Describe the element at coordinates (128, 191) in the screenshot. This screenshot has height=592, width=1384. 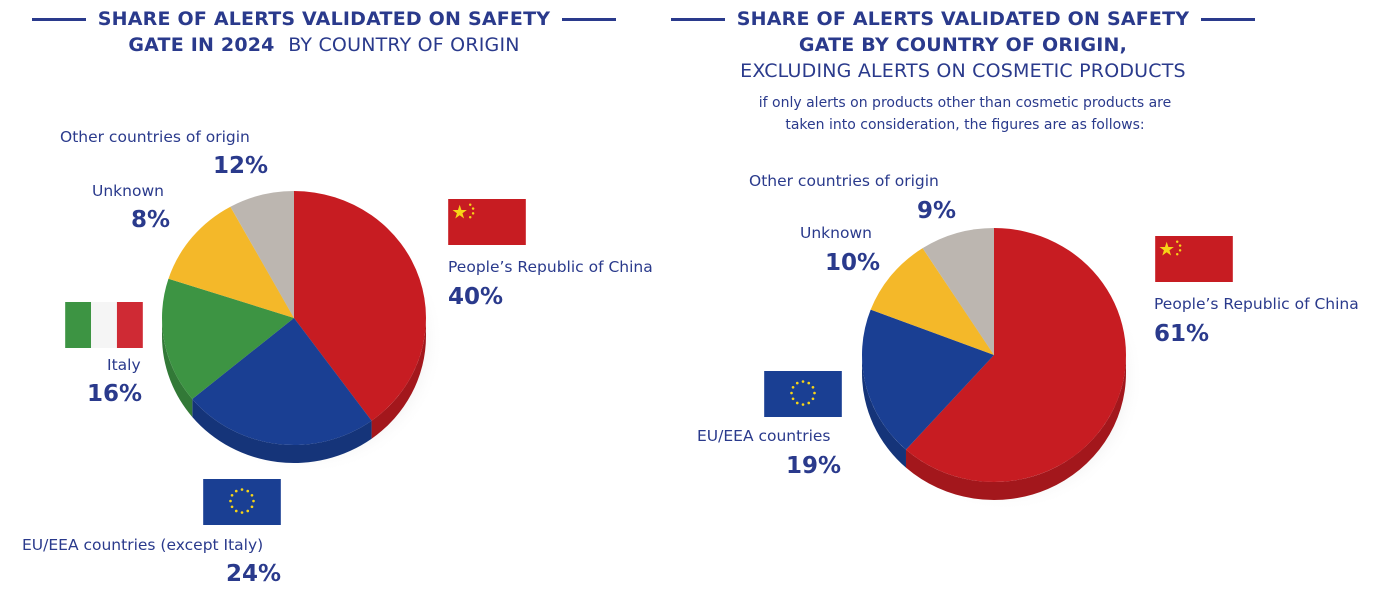
I see `left-label-unknown: Unknown` at that location.